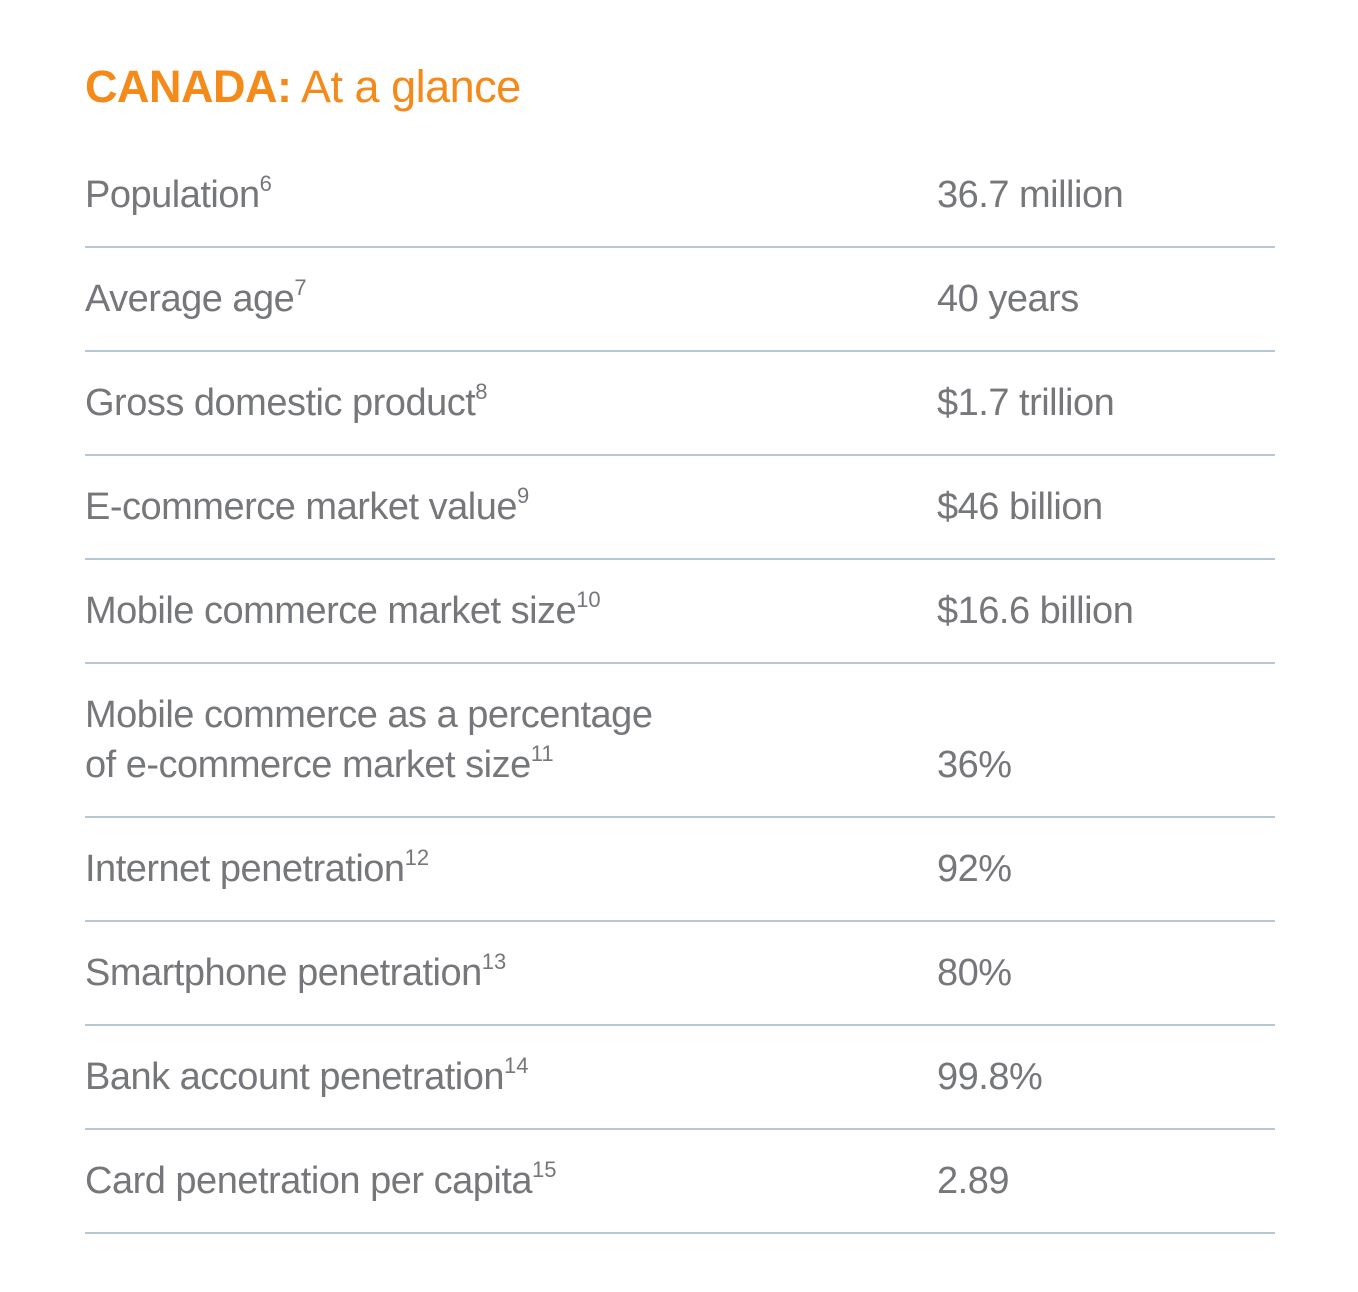 The image size is (1358, 1292). I want to click on row-label-text: Card penetration per capita, so click(309, 1181).